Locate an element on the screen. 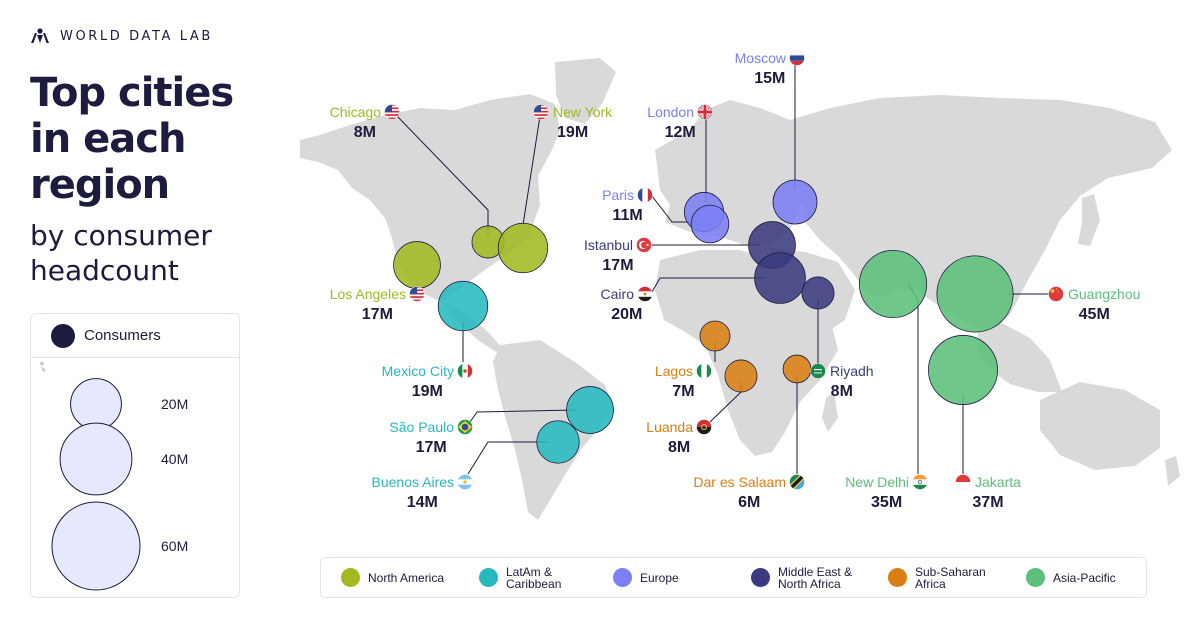  city-value-moscow: 15M is located at coordinates (769, 78).